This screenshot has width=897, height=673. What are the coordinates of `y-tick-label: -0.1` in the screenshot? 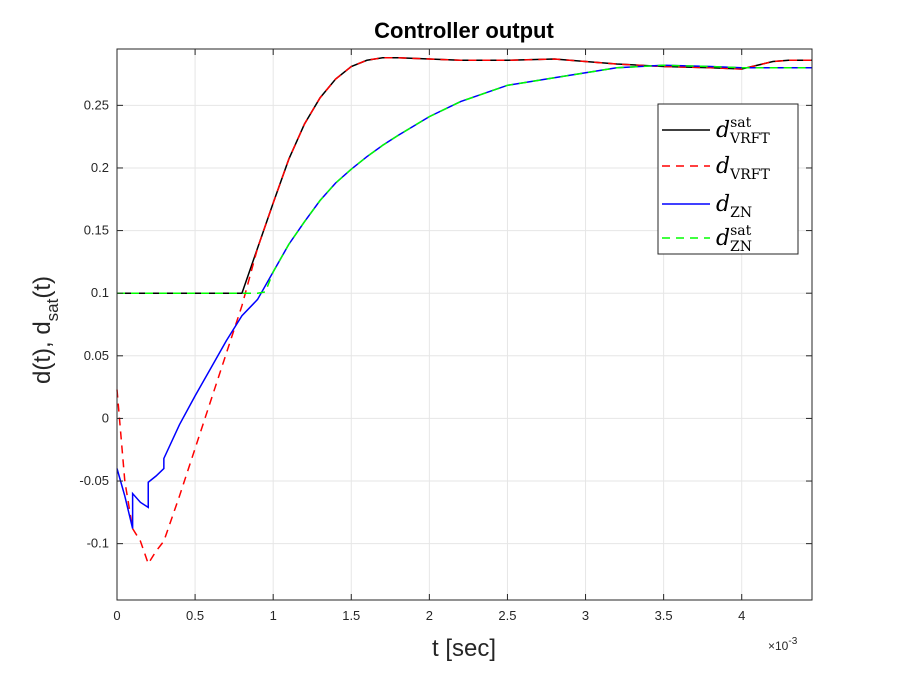 It's located at (98, 543).